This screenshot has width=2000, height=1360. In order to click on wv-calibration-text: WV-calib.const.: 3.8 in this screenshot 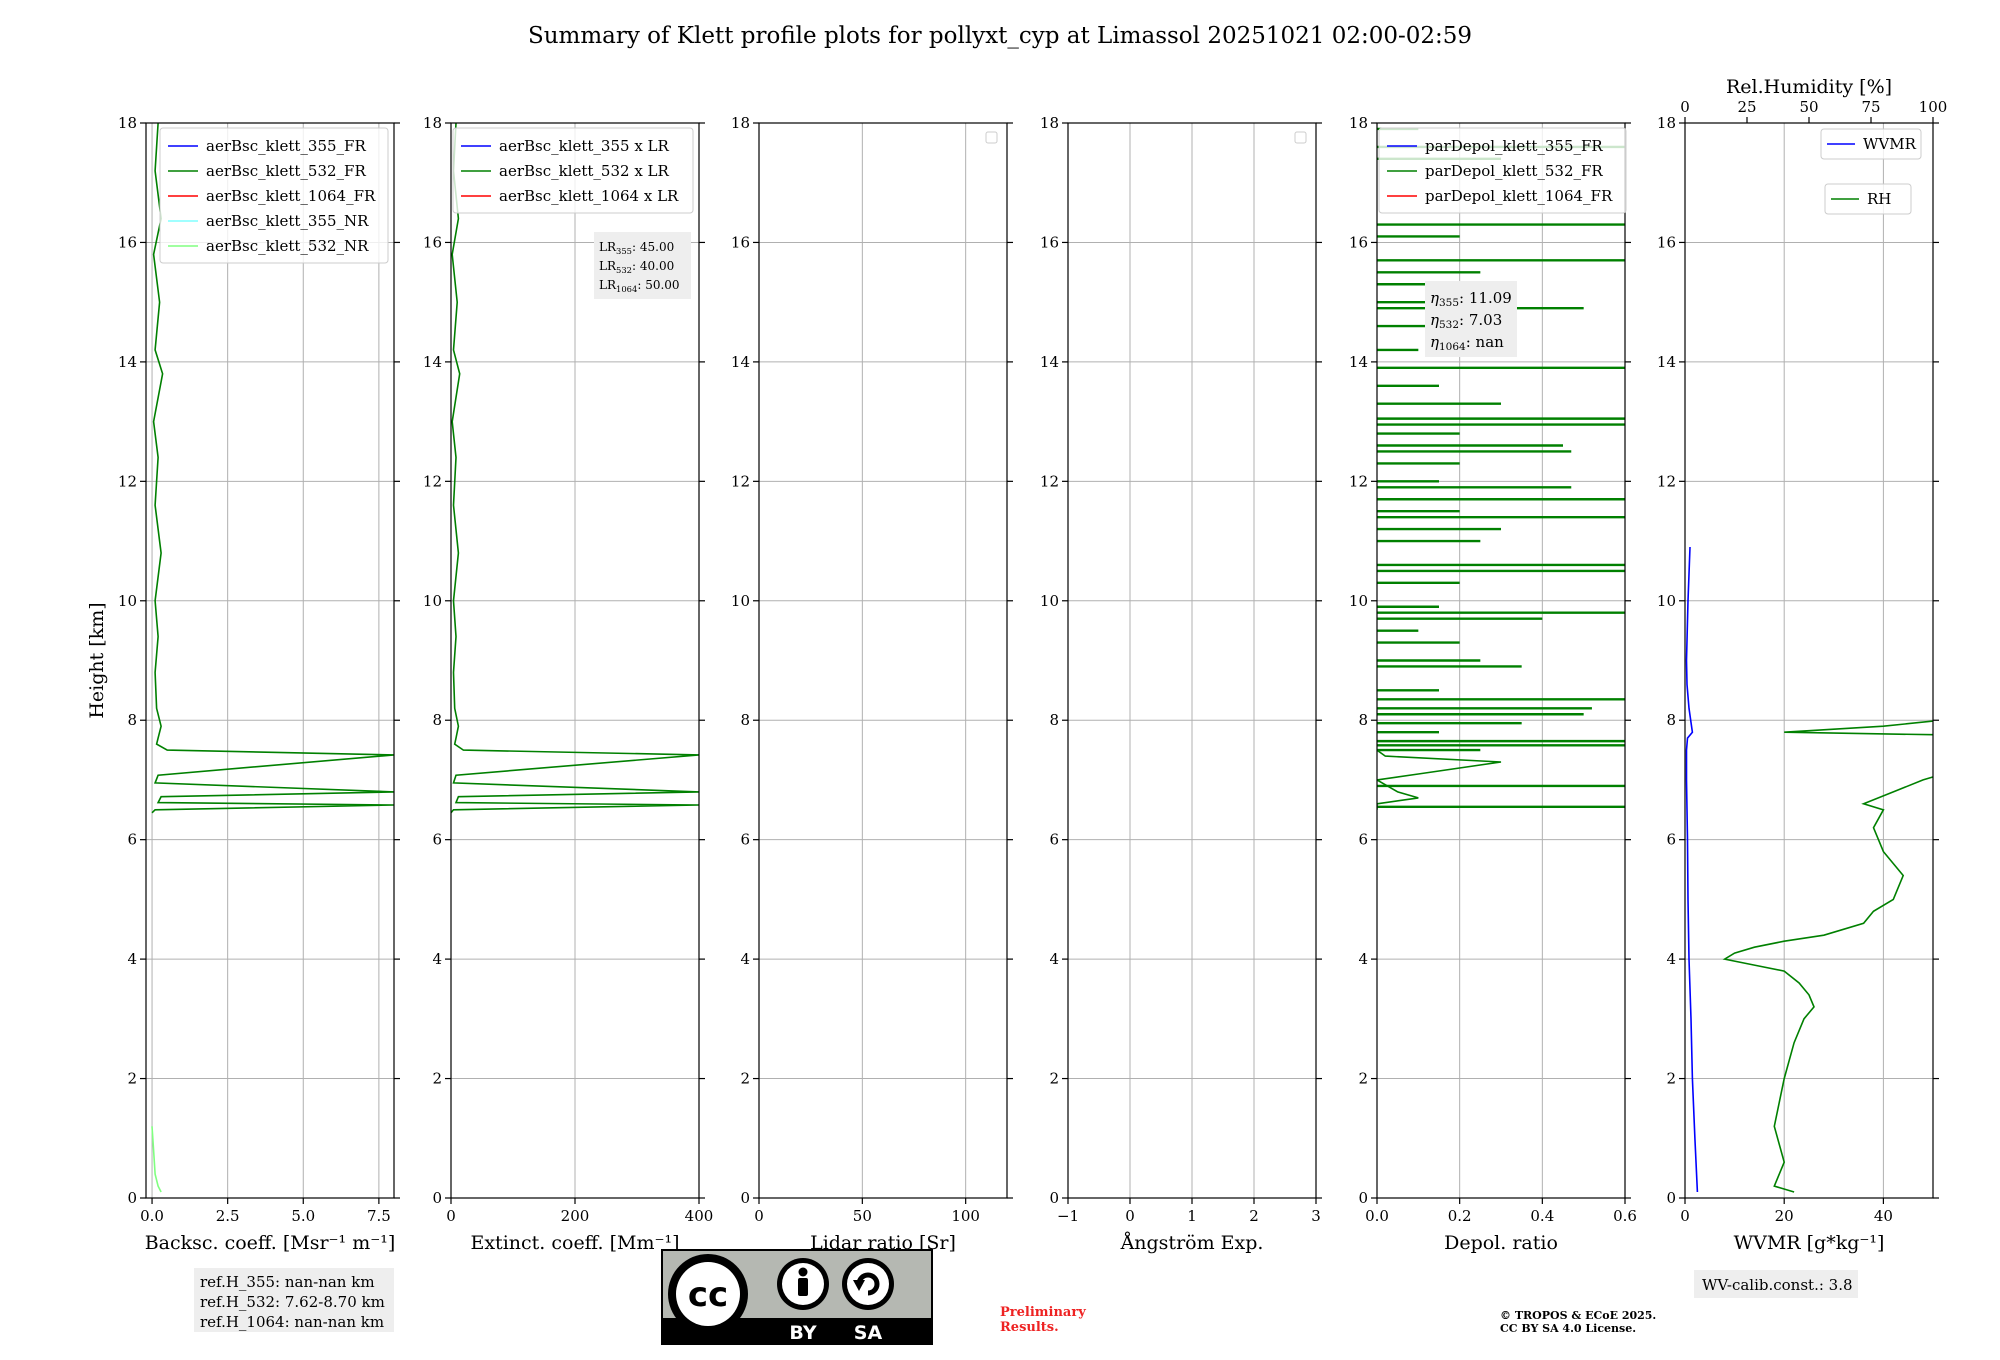, I will do `click(1777, 1285)`.